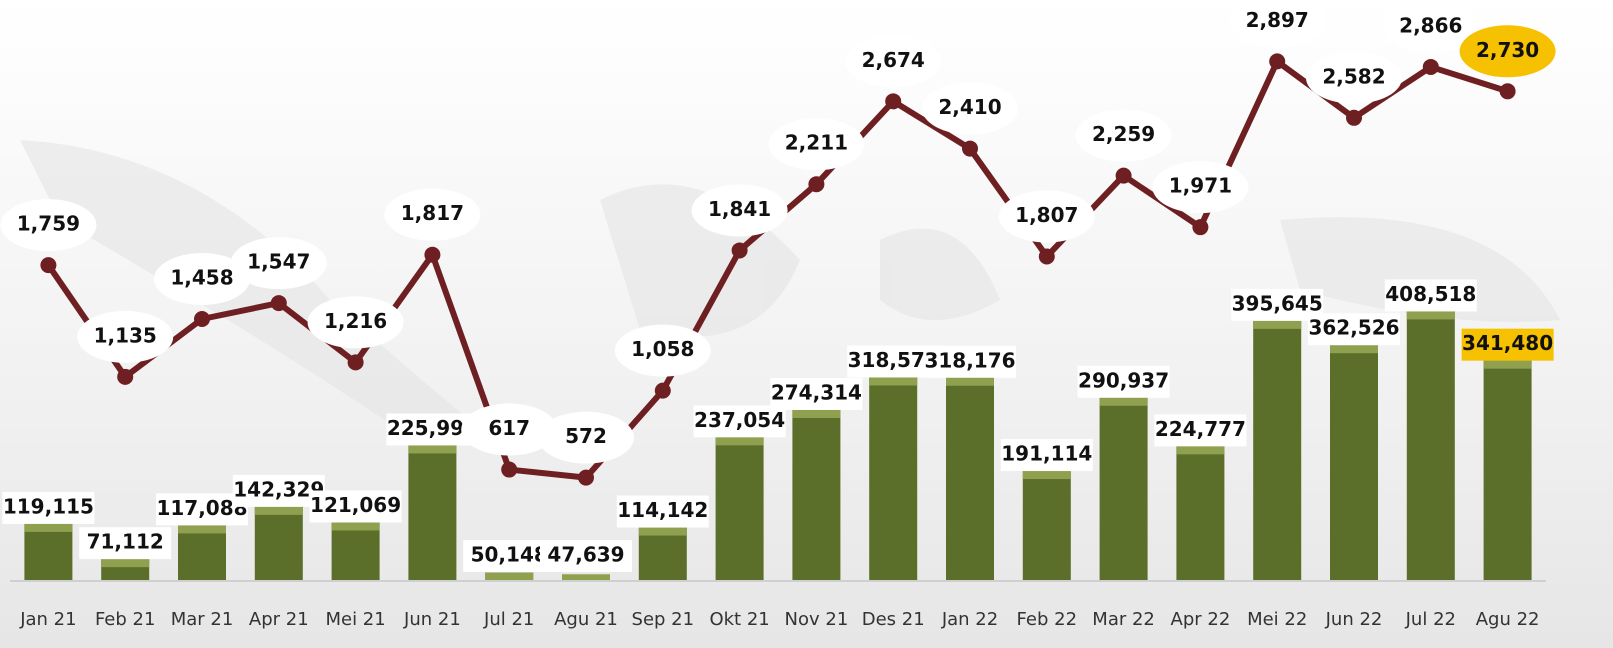 This screenshot has width=1613, height=648. Describe the element at coordinates (1200, 429) in the screenshot. I see `data-label: 224,777` at that location.